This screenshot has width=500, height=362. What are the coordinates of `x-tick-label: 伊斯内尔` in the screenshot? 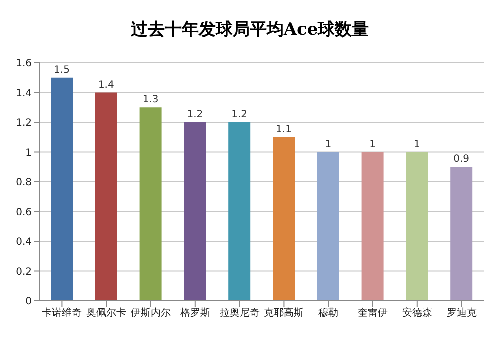 It's located at (151, 313).